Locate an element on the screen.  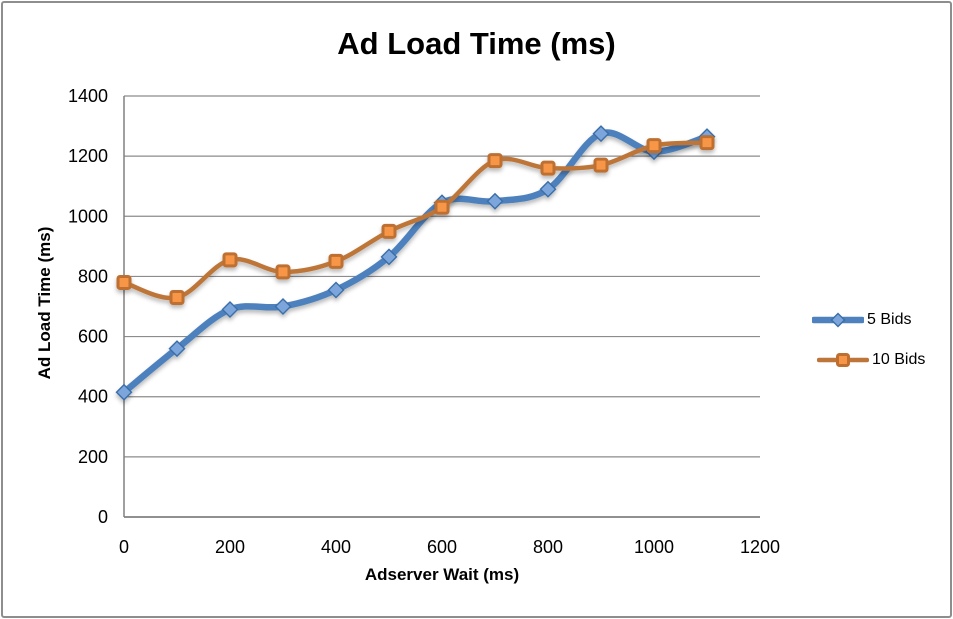
x-tick-label: 600 is located at coordinates (442, 547).